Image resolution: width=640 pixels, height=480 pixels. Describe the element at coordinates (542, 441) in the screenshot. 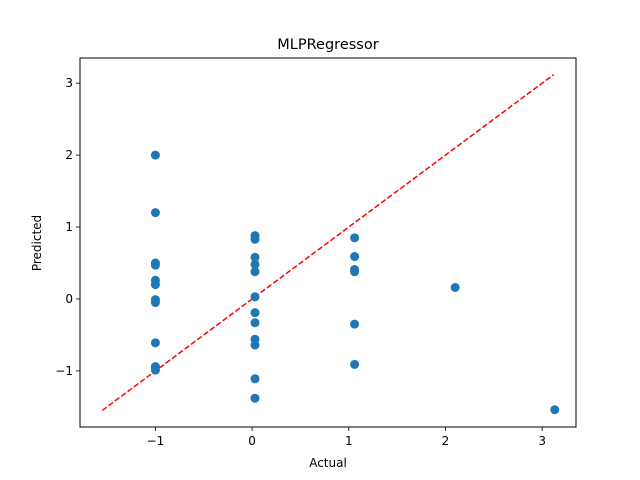

I see `x-tick-label: 3` at that location.